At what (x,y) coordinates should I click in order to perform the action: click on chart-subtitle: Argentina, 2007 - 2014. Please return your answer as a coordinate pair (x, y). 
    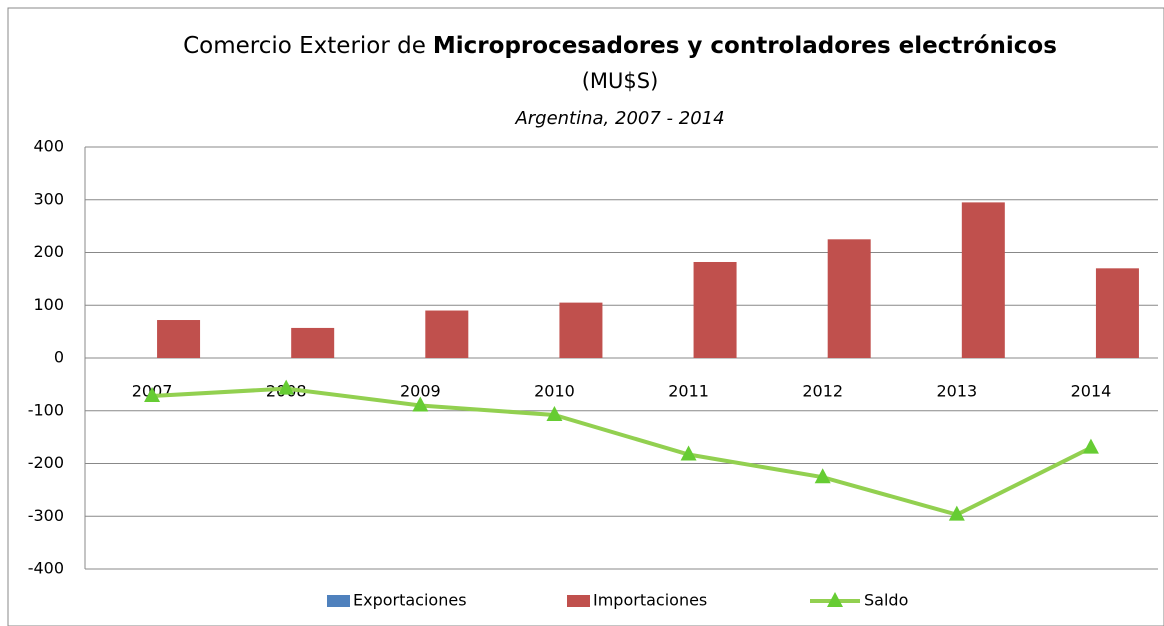
    Looking at the image, I should click on (619, 118).